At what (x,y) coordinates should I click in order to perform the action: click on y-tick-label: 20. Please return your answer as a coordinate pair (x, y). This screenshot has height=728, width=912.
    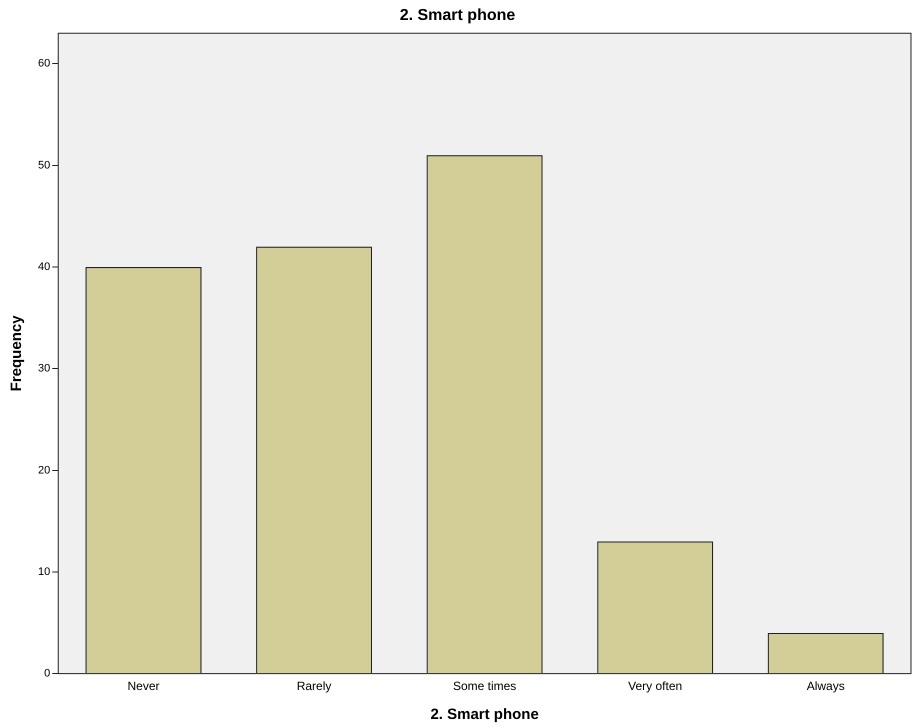
    Looking at the image, I should click on (44, 470).